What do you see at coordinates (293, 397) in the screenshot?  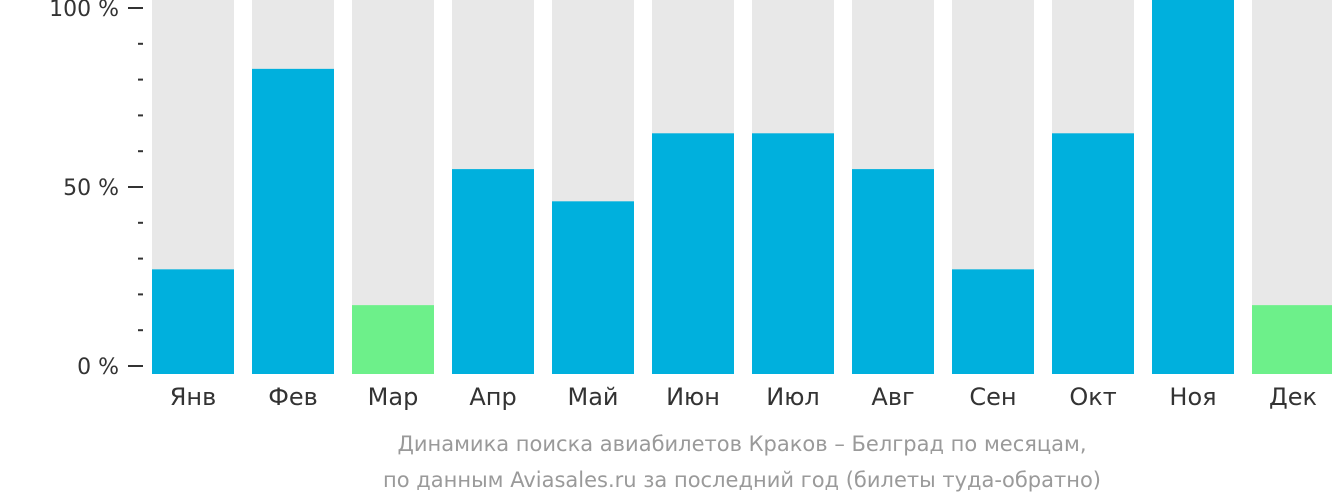 I see `x-tick-label: Фев` at bounding box center [293, 397].